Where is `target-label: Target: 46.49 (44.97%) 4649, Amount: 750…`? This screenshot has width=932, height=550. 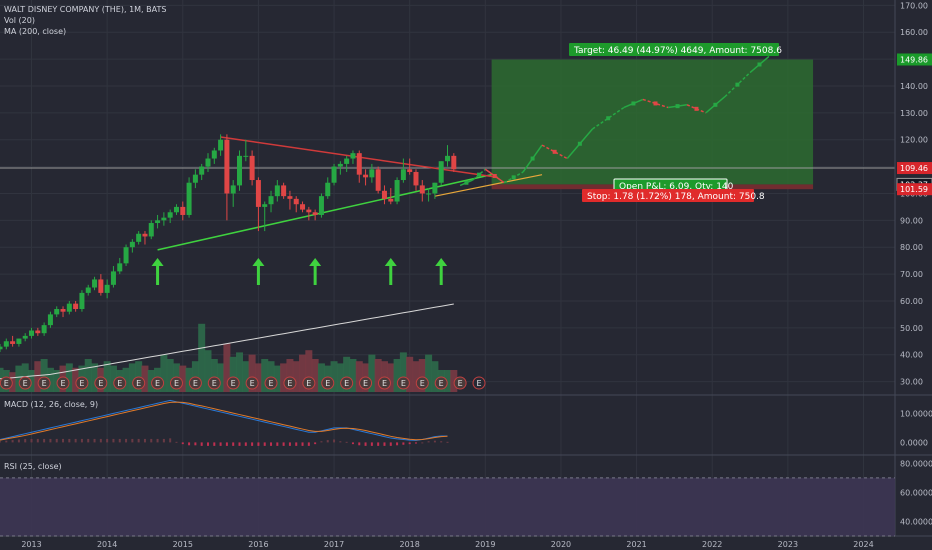 target-label: Target: 46.49 (44.97%) 4649, Amount: 750… is located at coordinates (675, 49).